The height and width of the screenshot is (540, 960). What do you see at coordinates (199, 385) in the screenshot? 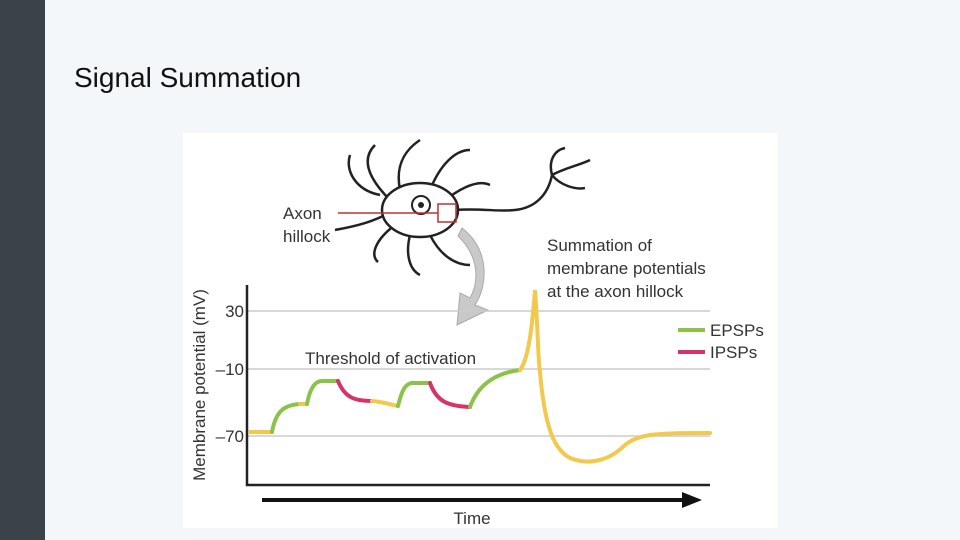
I see `y-axis-label: Membrane potential (mV)` at bounding box center [199, 385].